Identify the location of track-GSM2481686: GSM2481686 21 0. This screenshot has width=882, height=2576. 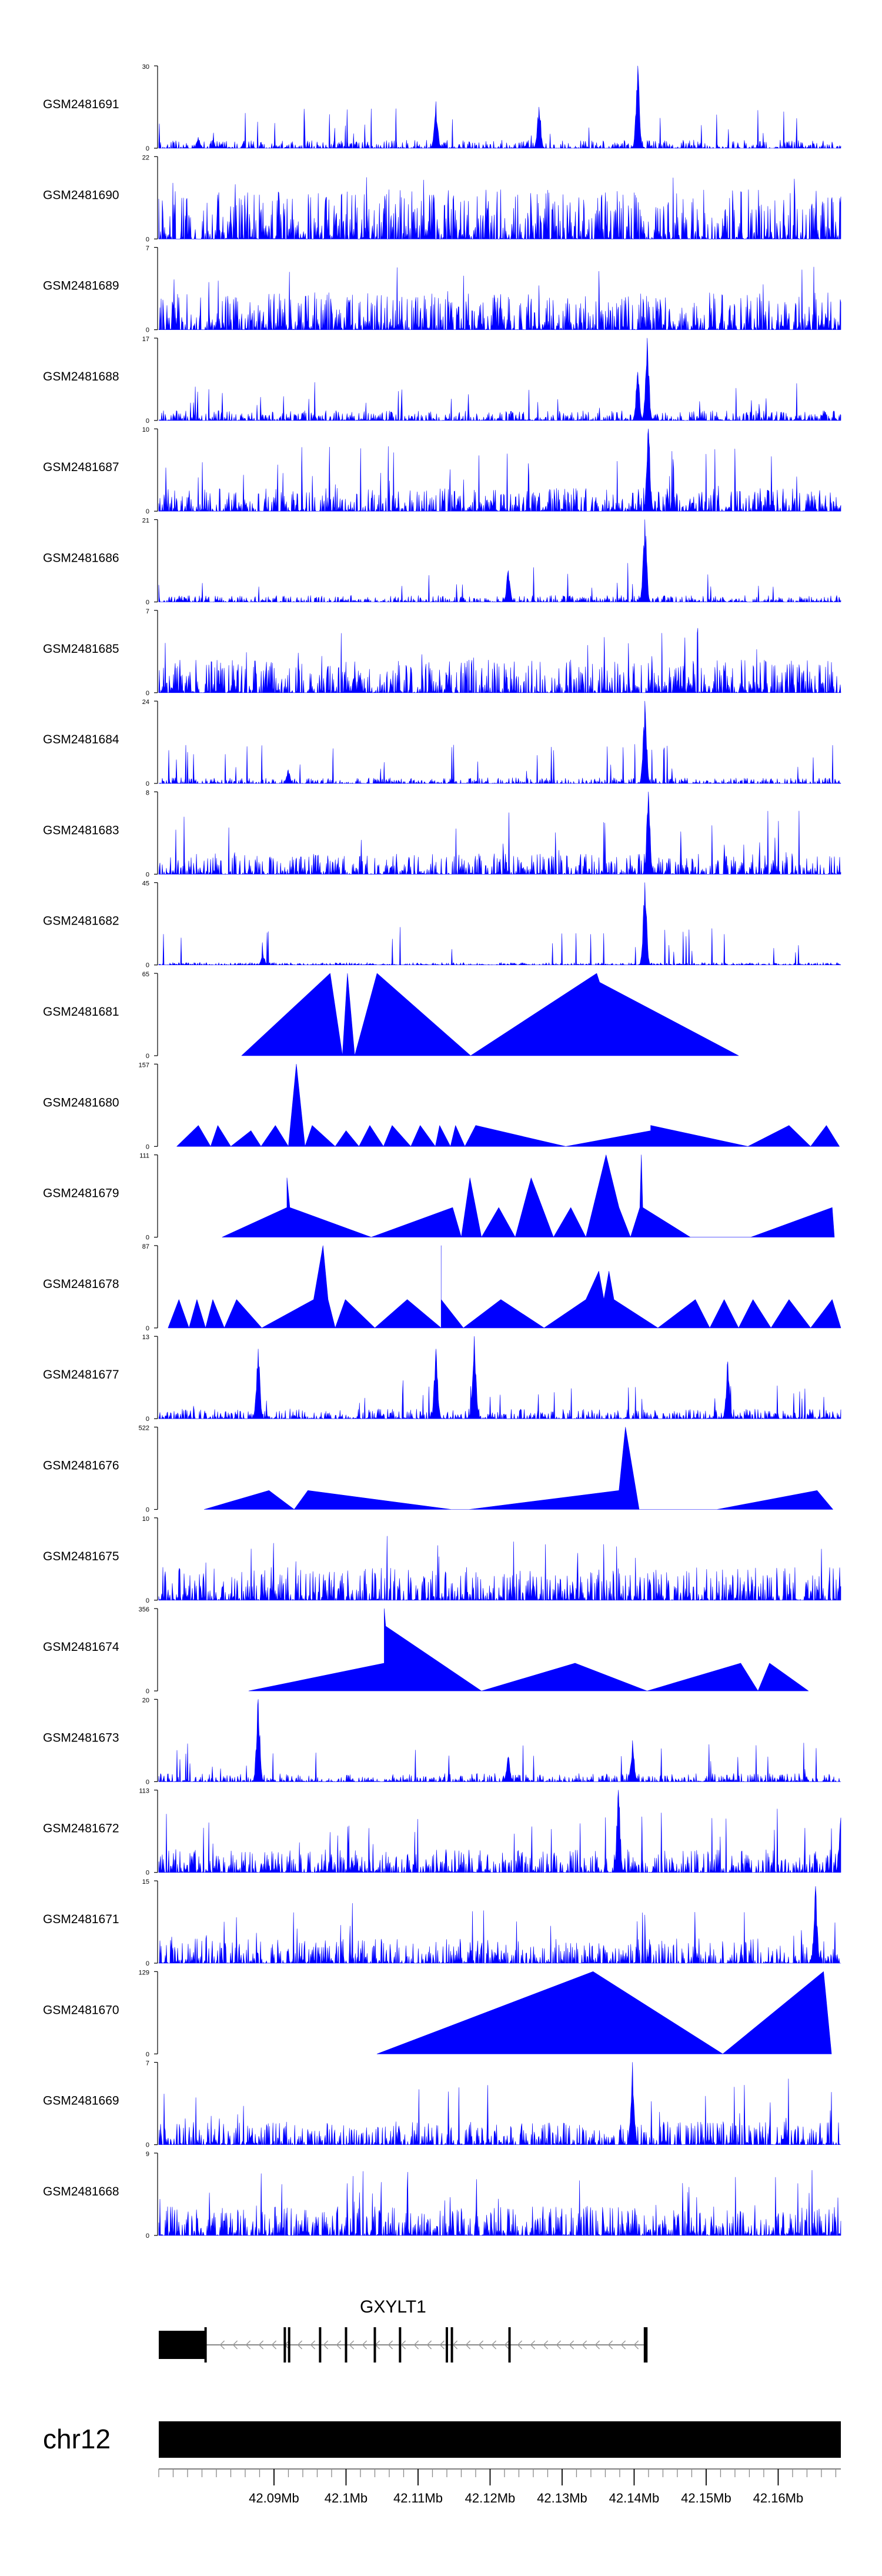
(442, 562).